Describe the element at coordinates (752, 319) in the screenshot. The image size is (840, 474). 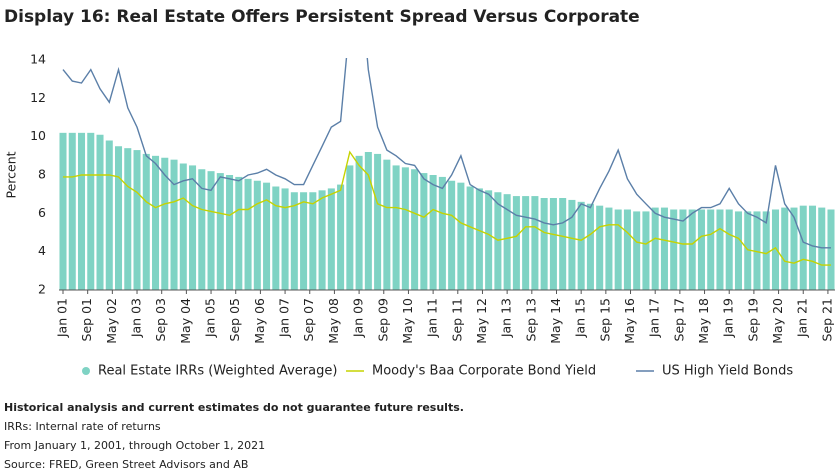
I see `x-tick-label: Sep 19` at that location.